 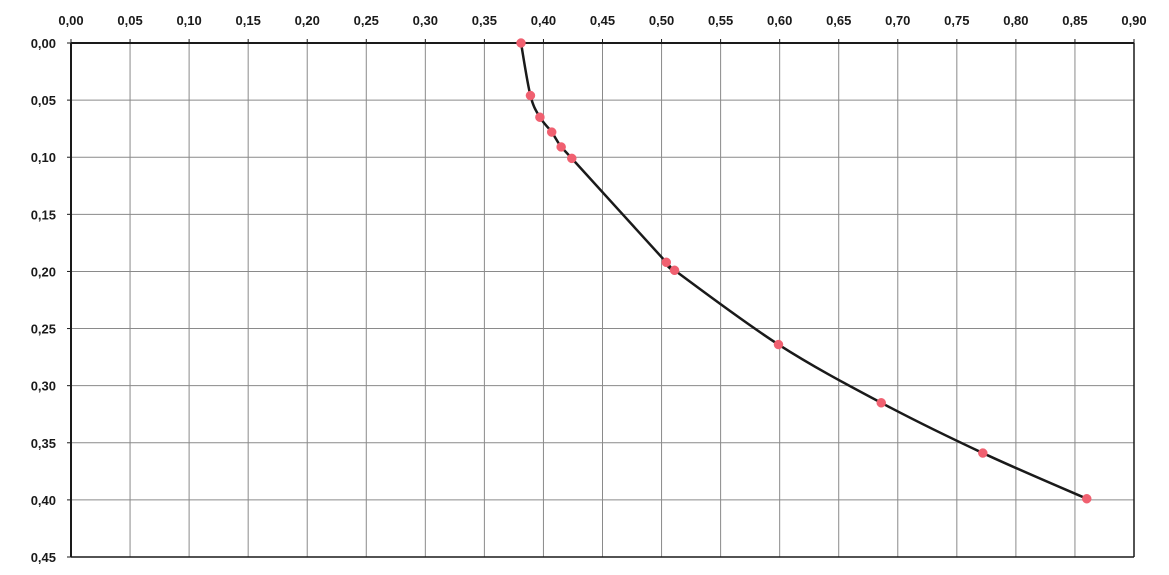 I want to click on x-tick-label: 0,10, so click(x=188, y=20).